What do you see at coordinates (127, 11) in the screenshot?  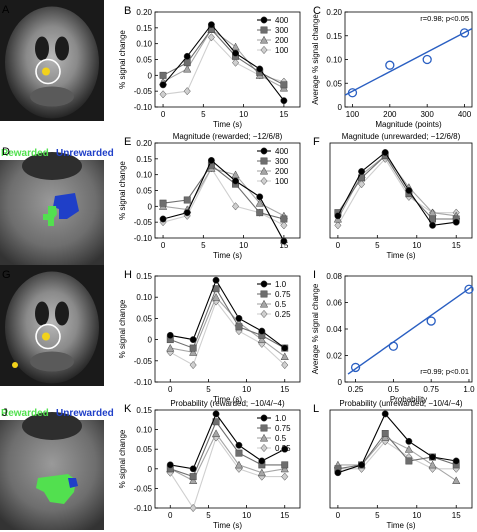 I see `panel-letter: B` at bounding box center [127, 11].